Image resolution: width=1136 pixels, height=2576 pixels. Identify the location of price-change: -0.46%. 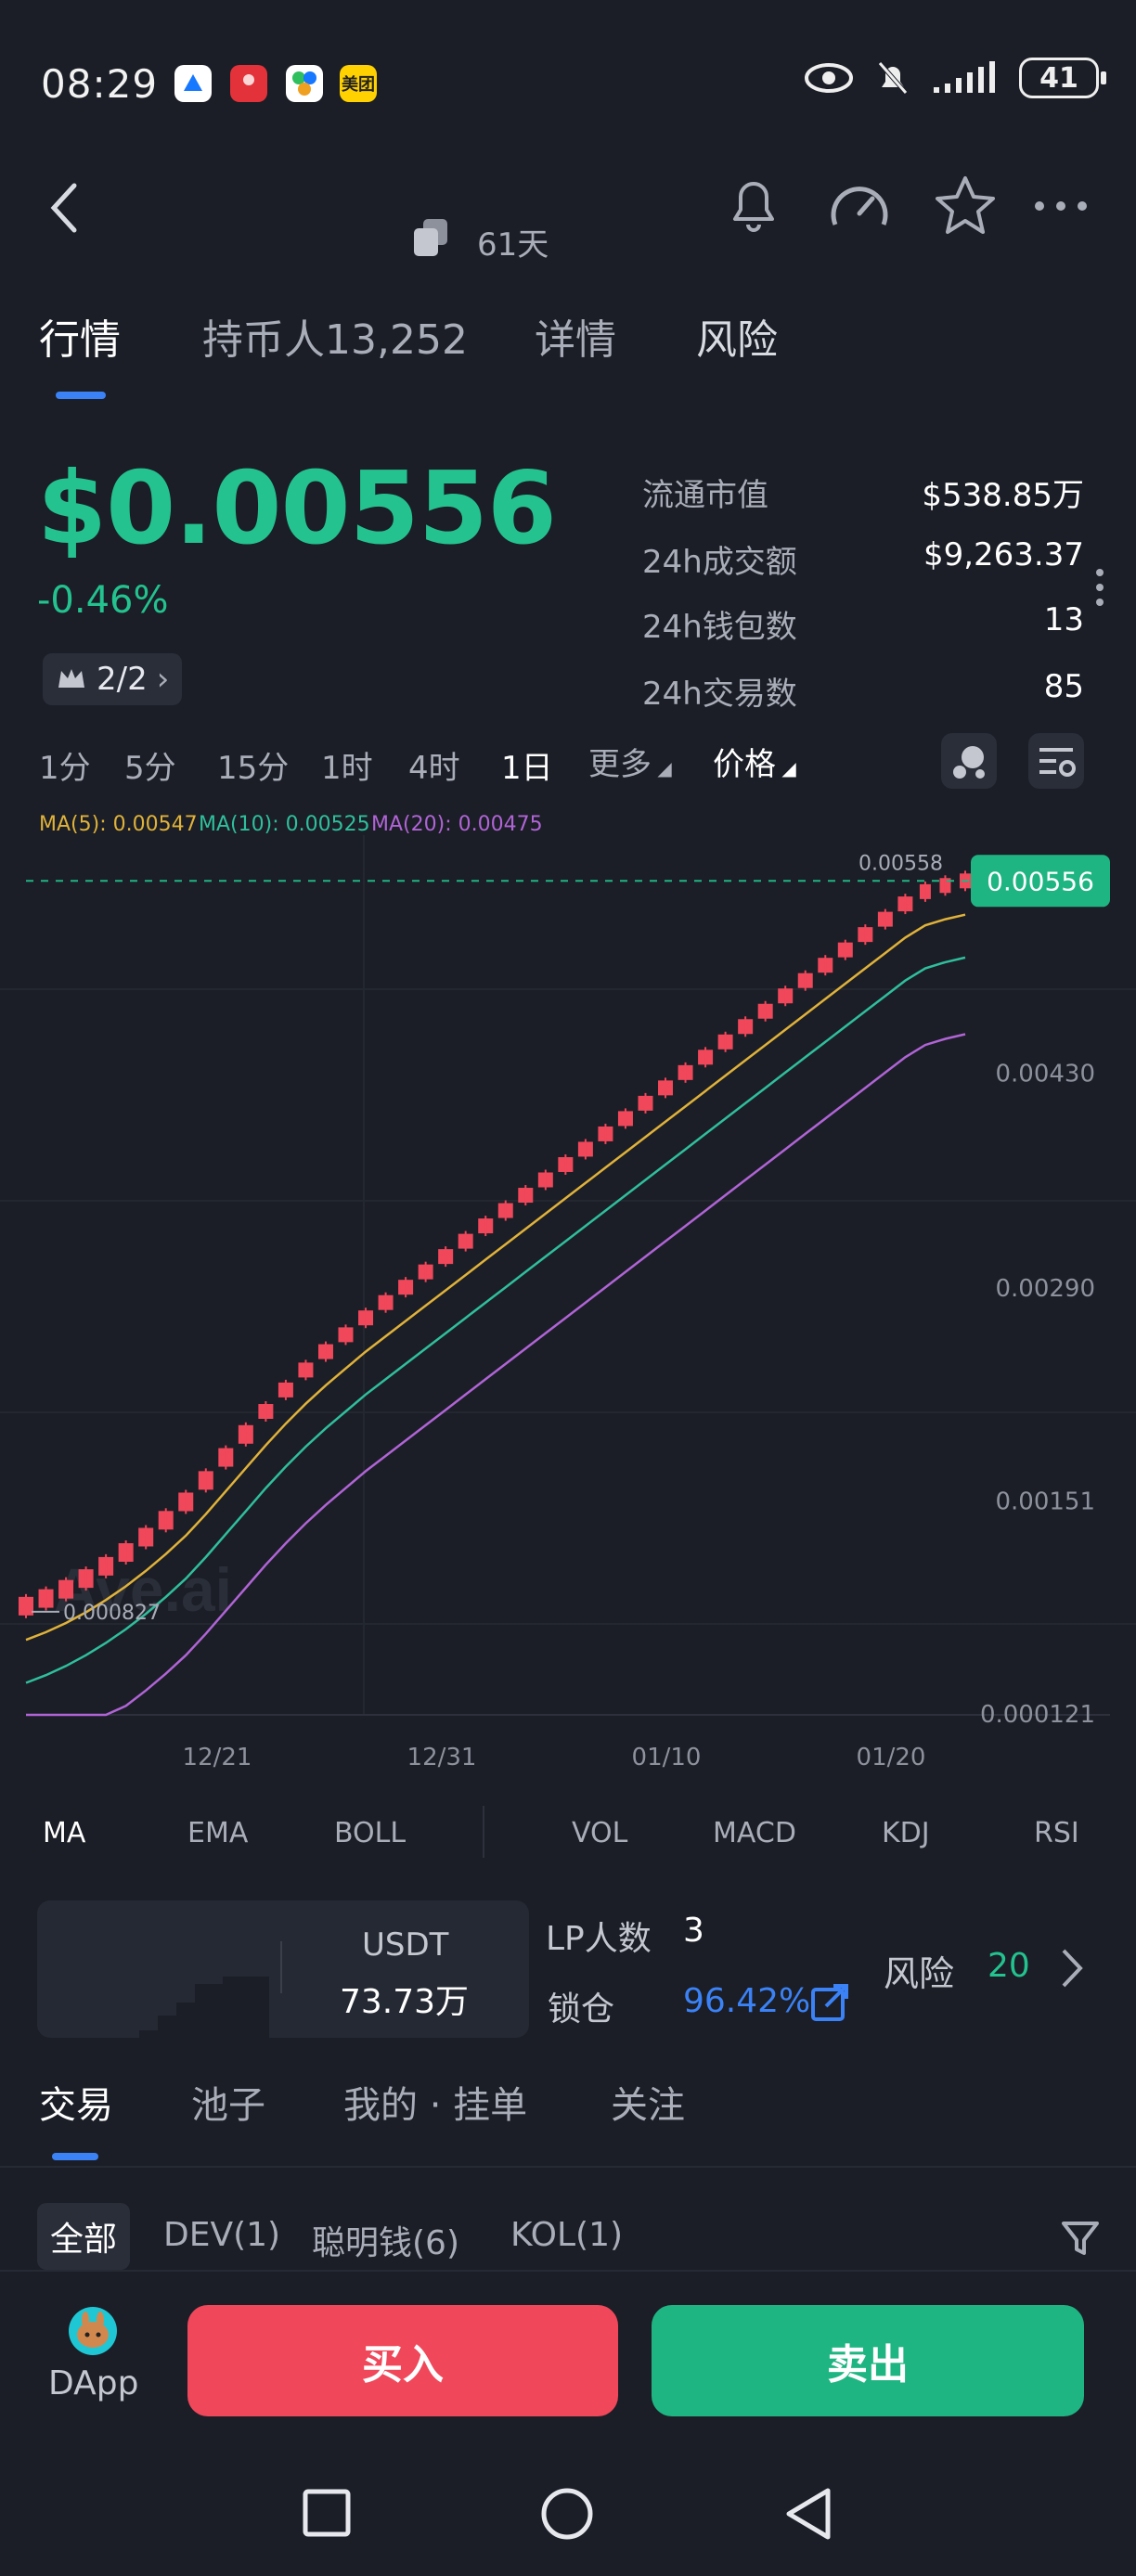
(103, 600).